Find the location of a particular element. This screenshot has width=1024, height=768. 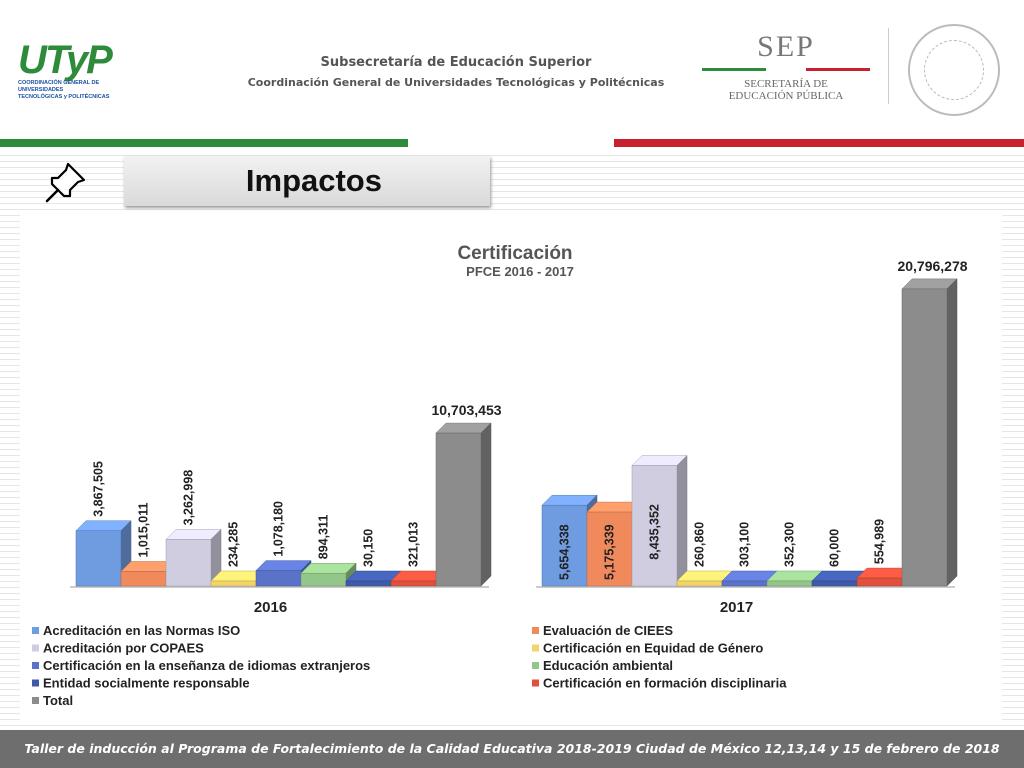

data-label: 5,654,338 is located at coordinates (565, 552).